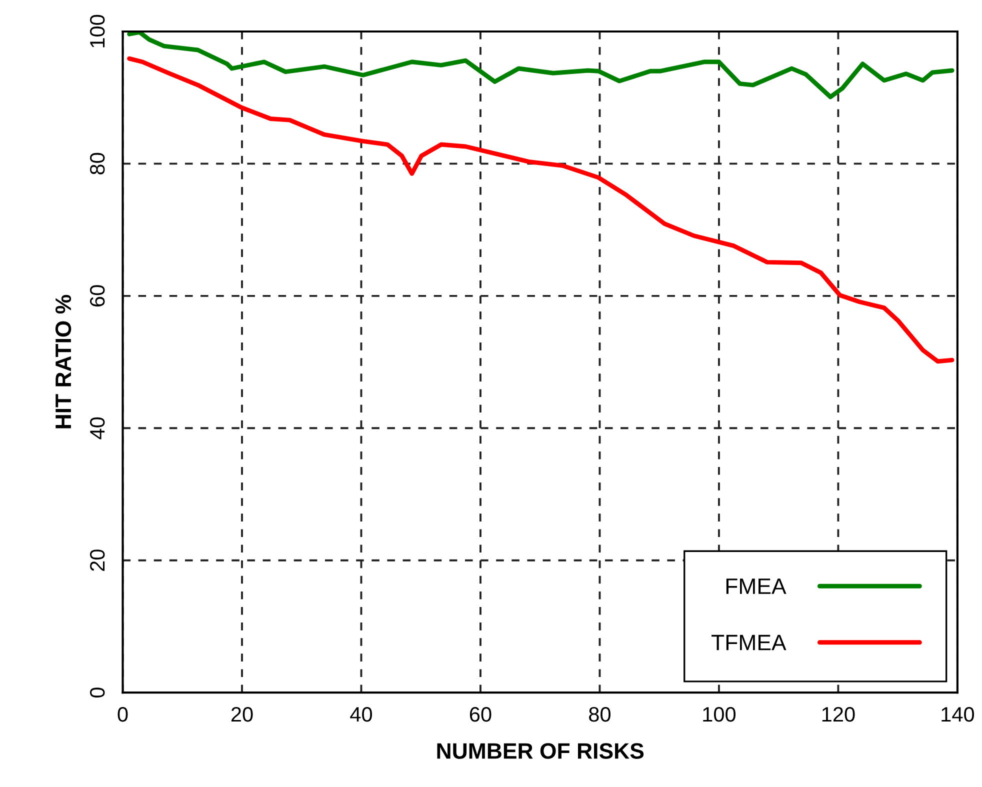 Image resolution: width=982 pixels, height=787 pixels. Describe the element at coordinates (361, 714) in the screenshot. I see `x-tick-label: 40` at that location.